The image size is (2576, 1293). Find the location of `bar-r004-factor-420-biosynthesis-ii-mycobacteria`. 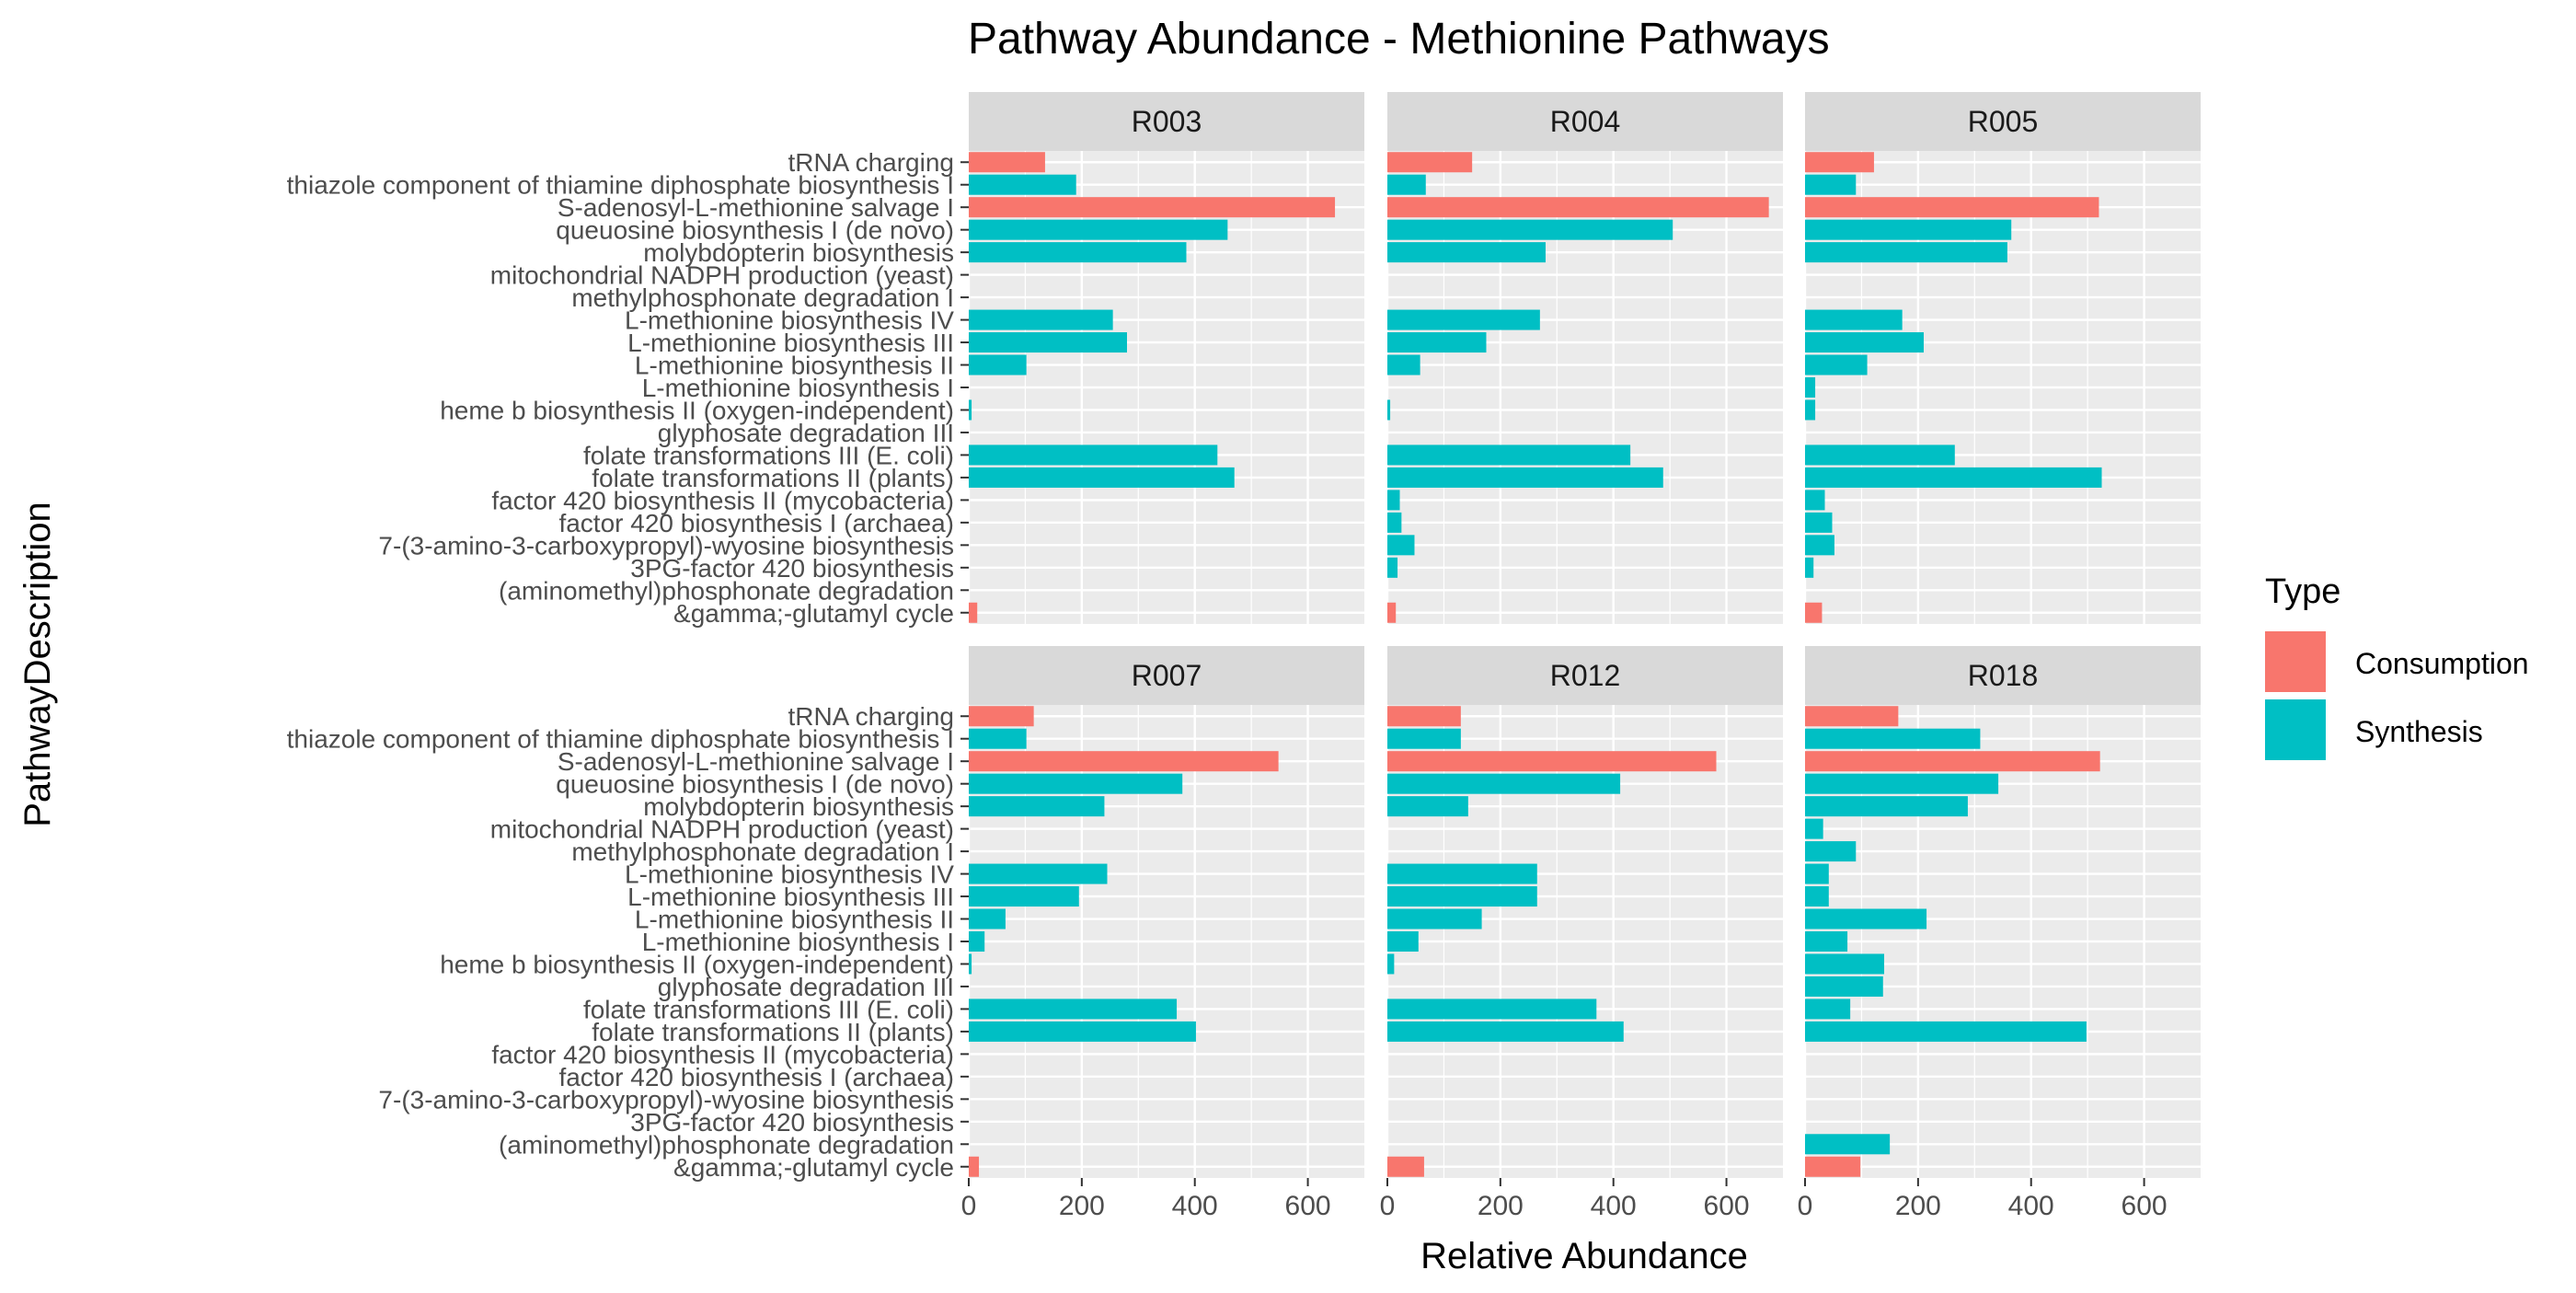

bar-r004-factor-420-biosynthesis-ii-mycobacteria is located at coordinates (1393, 500).